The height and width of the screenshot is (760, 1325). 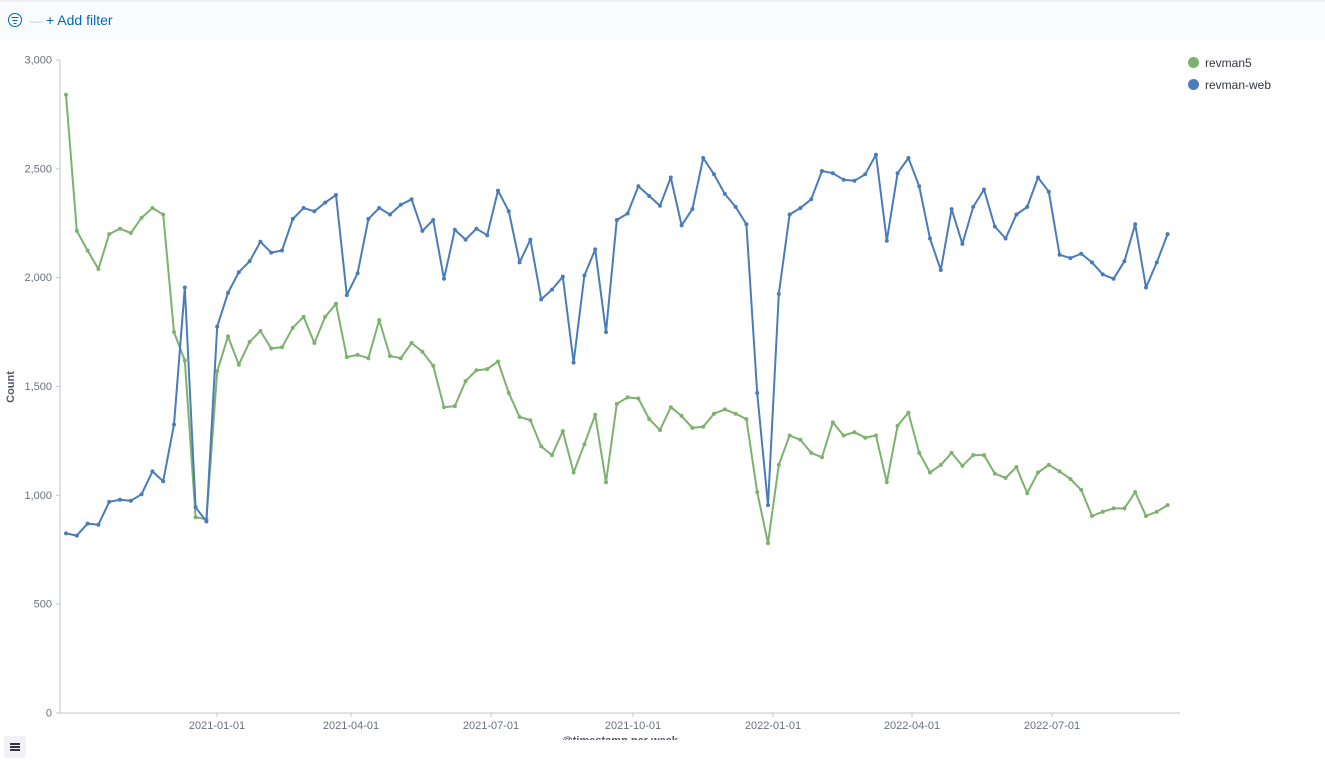 What do you see at coordinates (912, 726) in the screenshot?
I see `x-tick-label: 2022-04-01` at bounding box center [912, 726].